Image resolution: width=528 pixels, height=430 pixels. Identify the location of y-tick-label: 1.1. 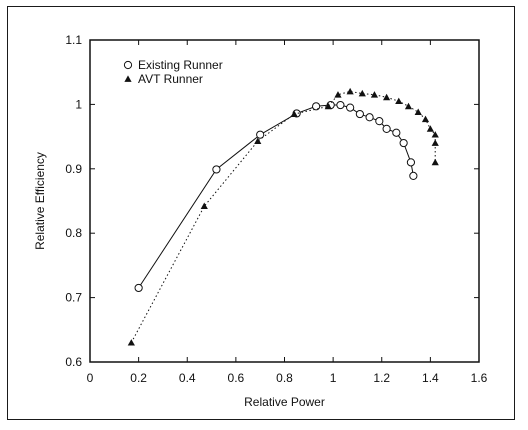
(73, 40).